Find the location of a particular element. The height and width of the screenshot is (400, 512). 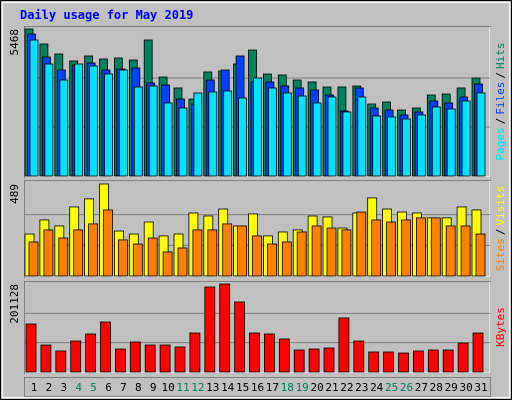

legend: Pages / Files / Hits is located at coordinates (500, 102).